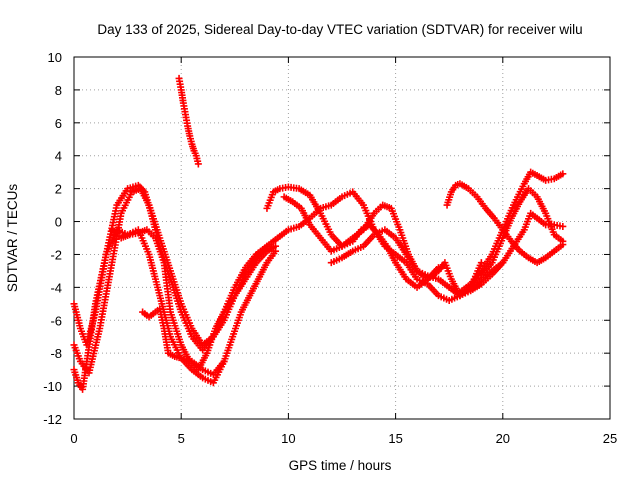 The width and height of the screenshot is (640, 480). What do you see at coordinates (56, 320) in the screenshot?
I see `y-tick-label: -6` at bounding box center [56, 320].